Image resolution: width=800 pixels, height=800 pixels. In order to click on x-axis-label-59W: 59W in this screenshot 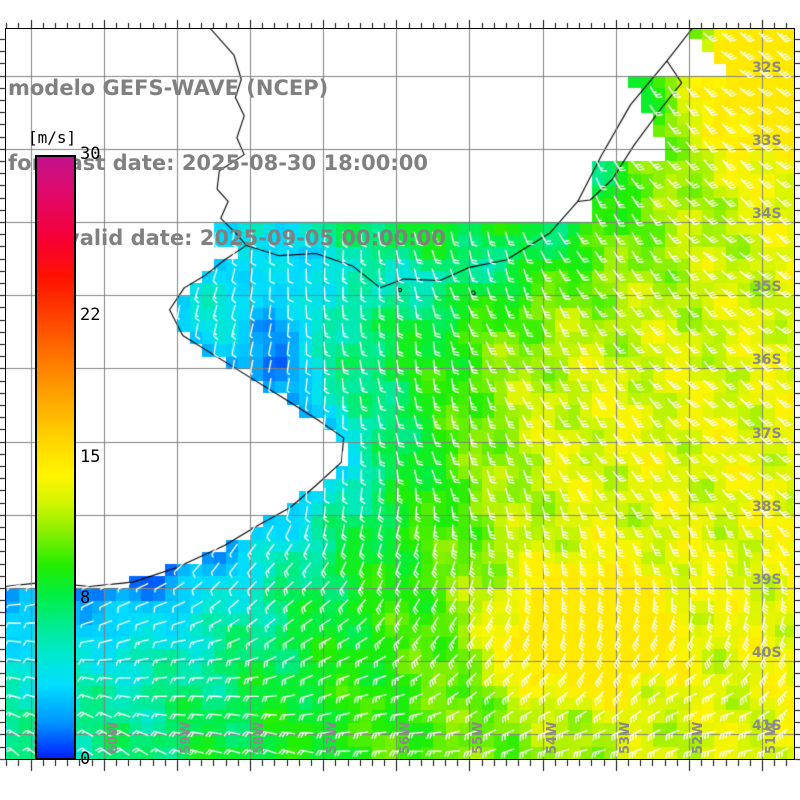, I will do `click(186, 737)`.